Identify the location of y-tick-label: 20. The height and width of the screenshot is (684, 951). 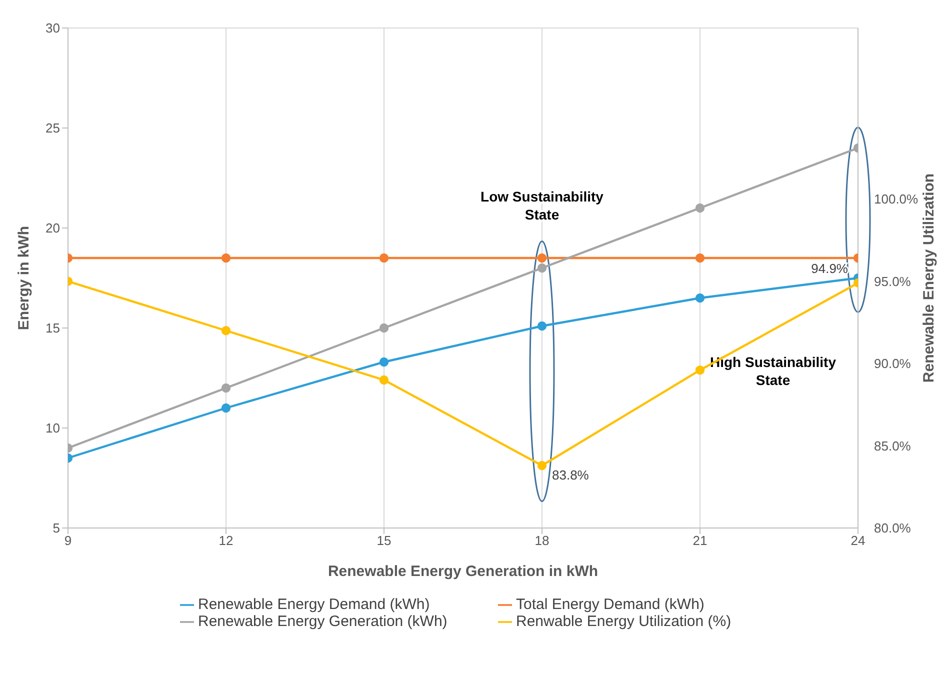
(53, 228).